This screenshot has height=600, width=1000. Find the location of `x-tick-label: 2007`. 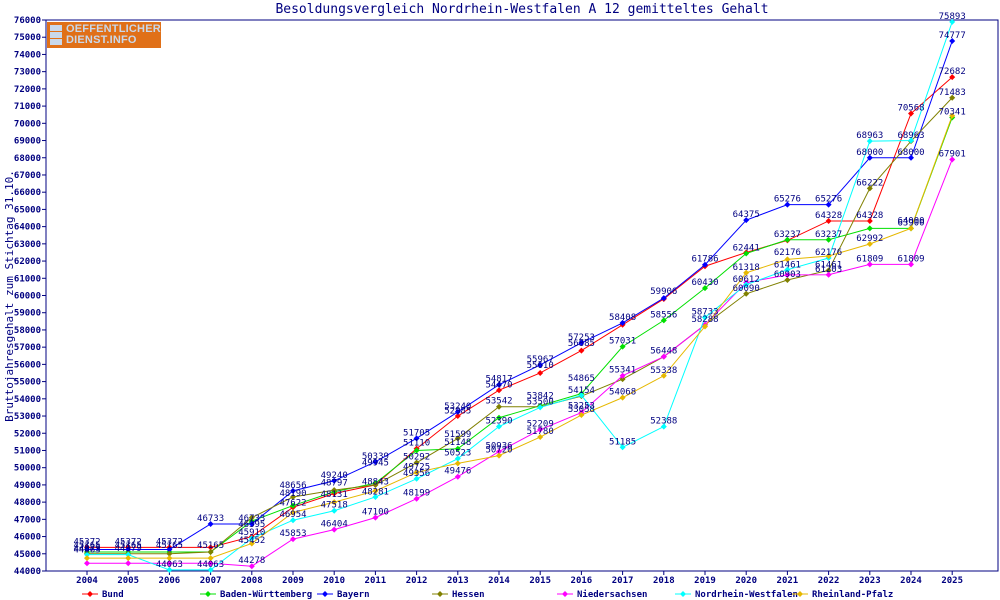

x-tick-label: 2007 is located at coordinates (211, 581).